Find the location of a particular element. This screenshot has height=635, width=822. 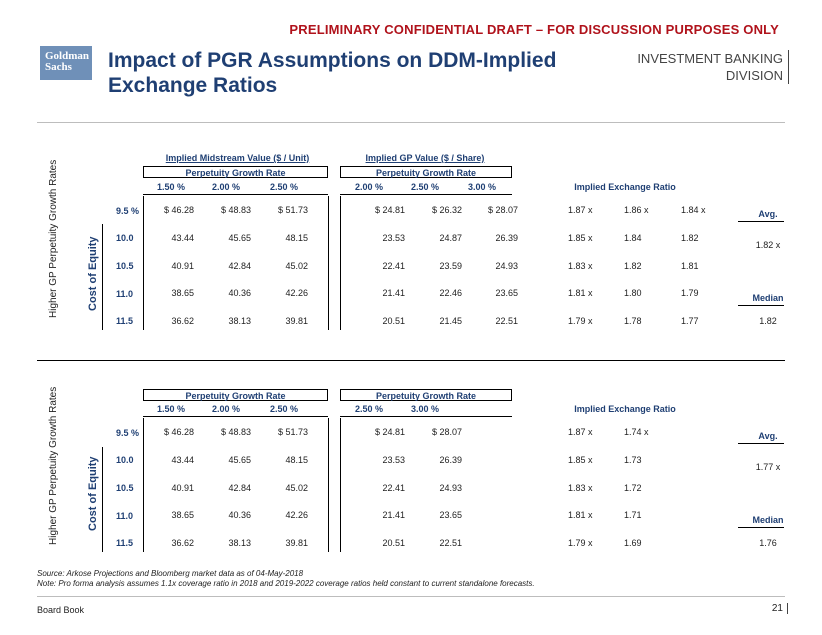

table1-gp-cell: $ 26.32 is located at coordinates (446, 210).